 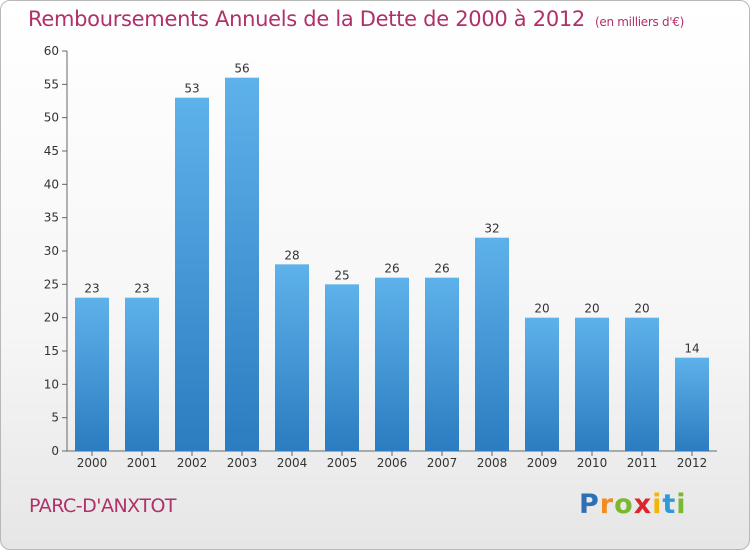 I want to click on value-label-2010: 20, so click(x=591, y=309).